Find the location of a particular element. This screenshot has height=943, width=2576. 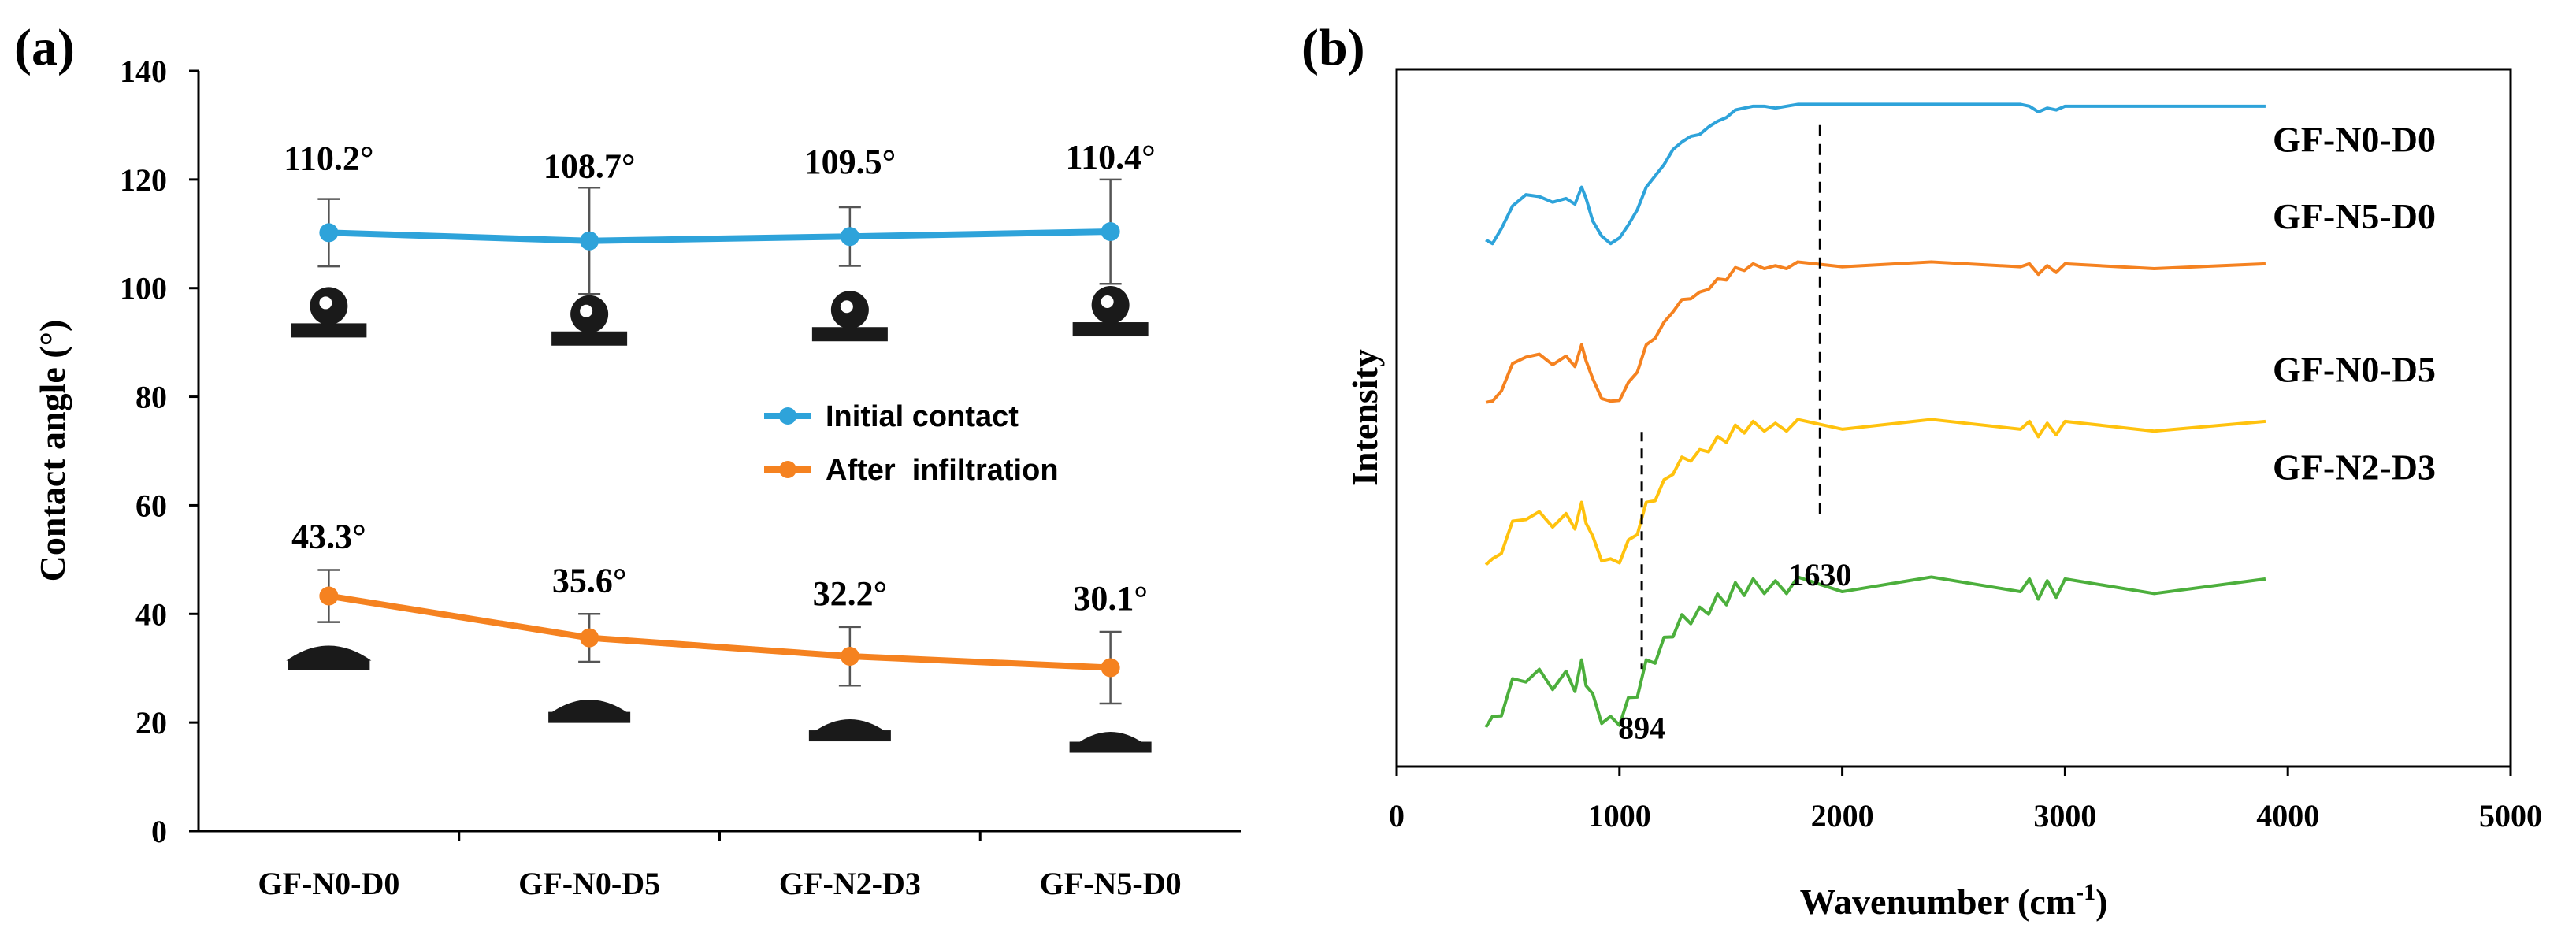

series-names: GF-N0-D0 GF-N5-D0 GF-N0-D5 GF-N2-D3 is located at coordinates (2354, 304).